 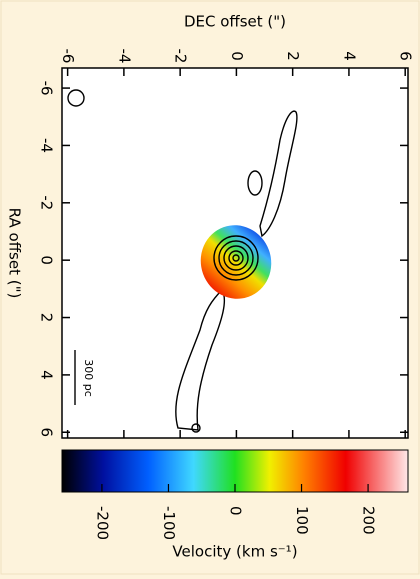 What do you see at coordinates (369, 520) in the screenshot?
I see `colorbar-tick-label: 200` at bounding box center [369, 520].